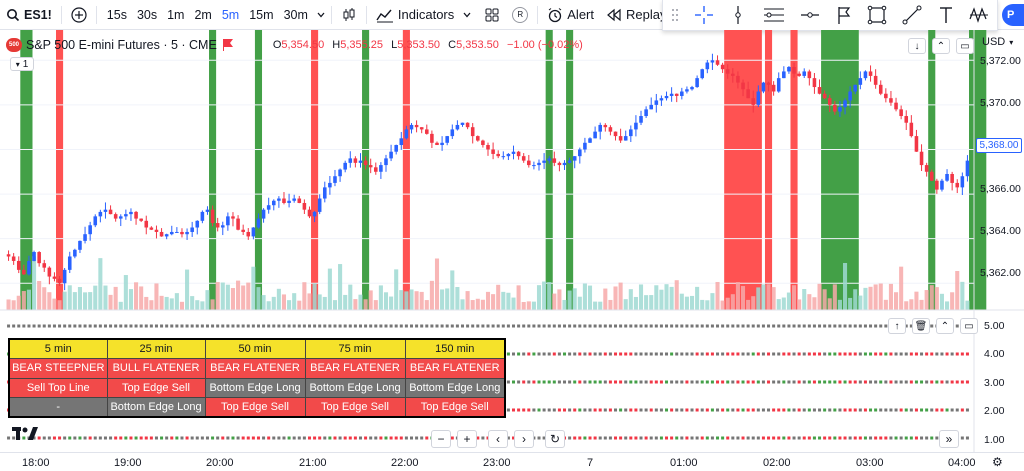 This screenshot has width=1024, height=471. What do you see at coordinates (467, 439) in the screenshot?
I see `zoom-in-button: +` at bounding box center [467, 439].